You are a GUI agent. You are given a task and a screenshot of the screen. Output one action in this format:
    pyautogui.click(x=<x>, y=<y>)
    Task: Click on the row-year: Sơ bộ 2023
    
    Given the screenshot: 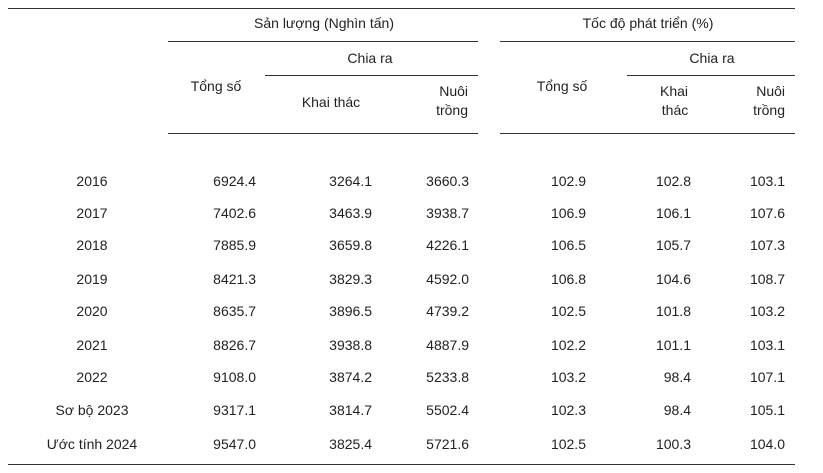 What is the action you would take?
    pyautogui.click(x=92, y=410)
    